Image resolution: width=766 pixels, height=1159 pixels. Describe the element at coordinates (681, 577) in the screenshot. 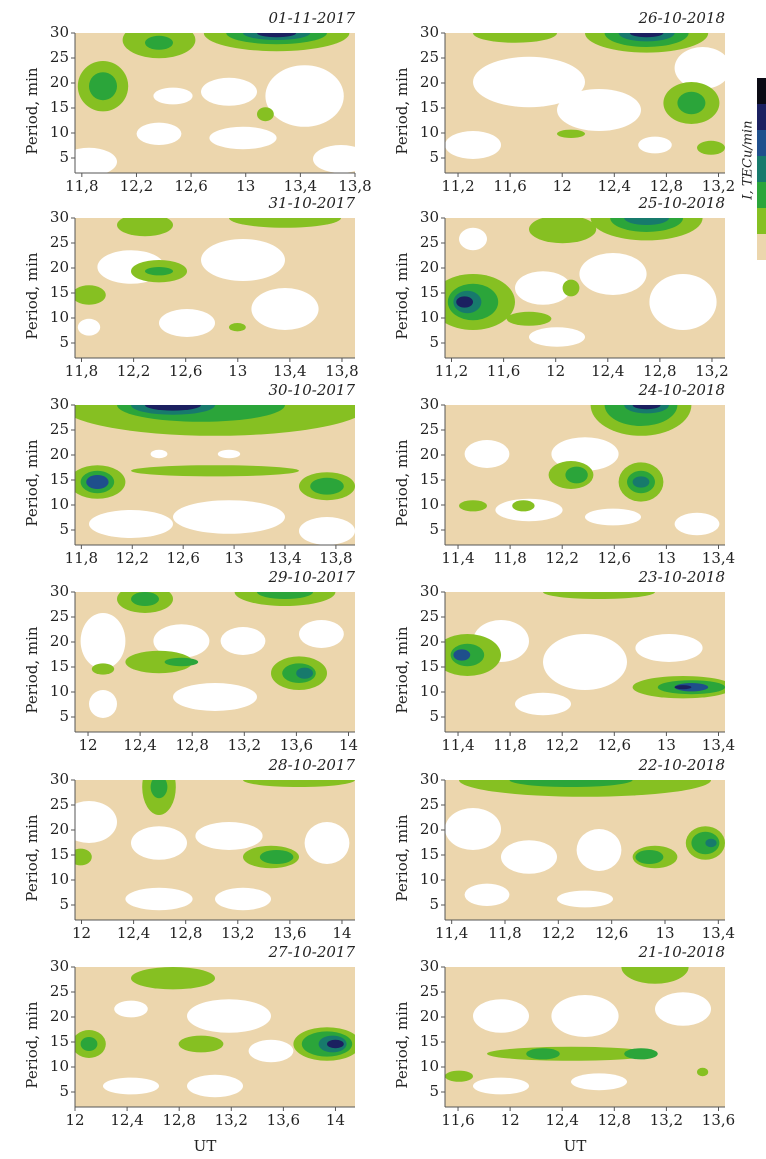

I see `panel-title: 23-10-2018` at that location.